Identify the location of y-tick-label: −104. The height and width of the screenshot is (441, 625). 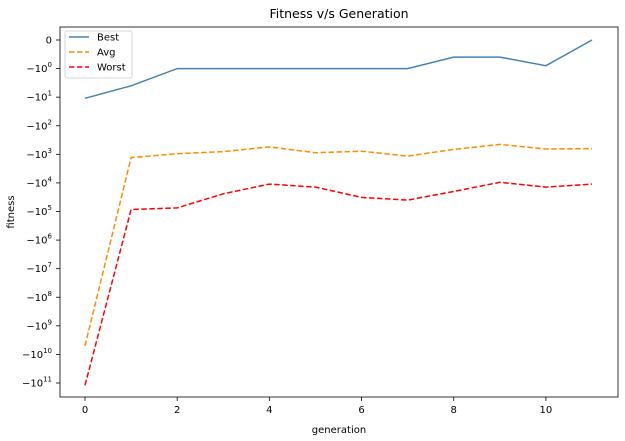
(39, 182).